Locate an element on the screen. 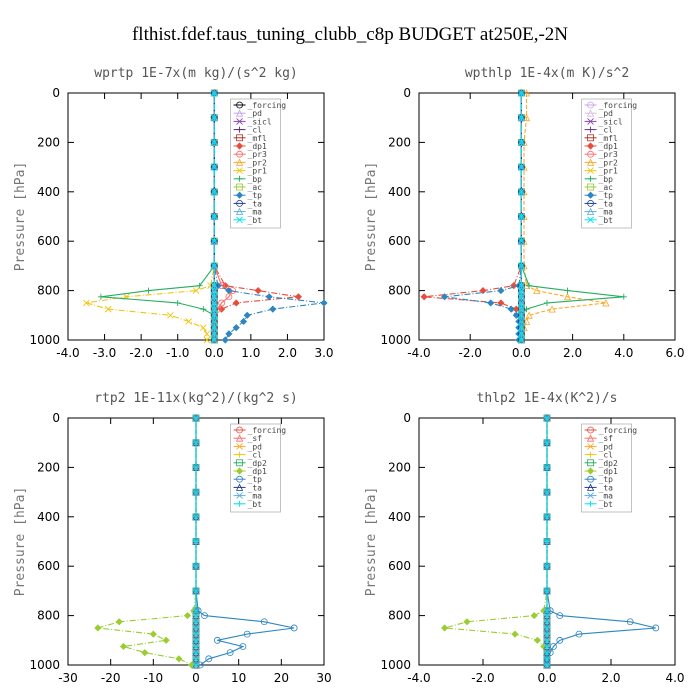 This screenshot has width=700, height=700. legend-label: _ac is located at coordinates (606, 187).